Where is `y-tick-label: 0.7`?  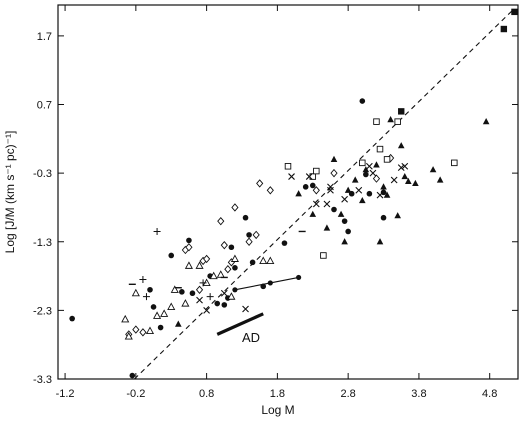
y-tick-label: 0.7 is located at coordinates (44, 106).